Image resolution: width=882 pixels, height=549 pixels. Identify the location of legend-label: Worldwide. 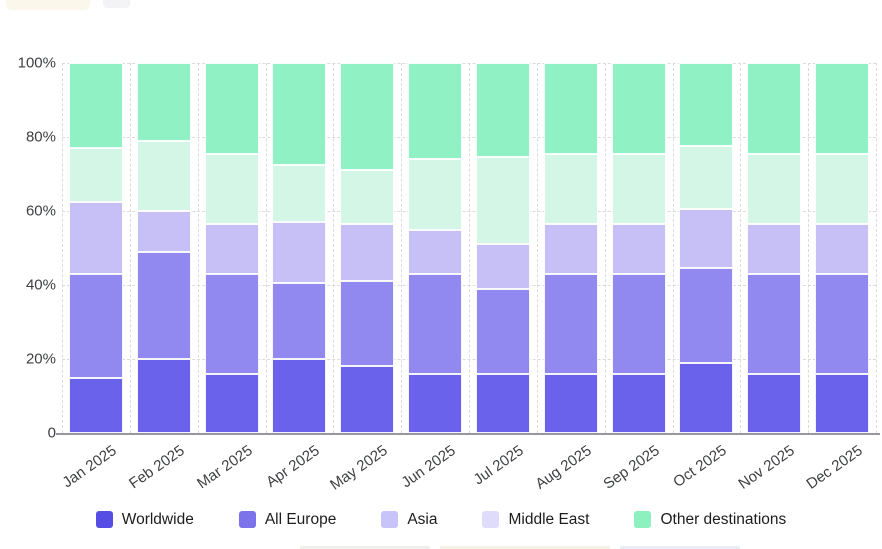
(157, 519).